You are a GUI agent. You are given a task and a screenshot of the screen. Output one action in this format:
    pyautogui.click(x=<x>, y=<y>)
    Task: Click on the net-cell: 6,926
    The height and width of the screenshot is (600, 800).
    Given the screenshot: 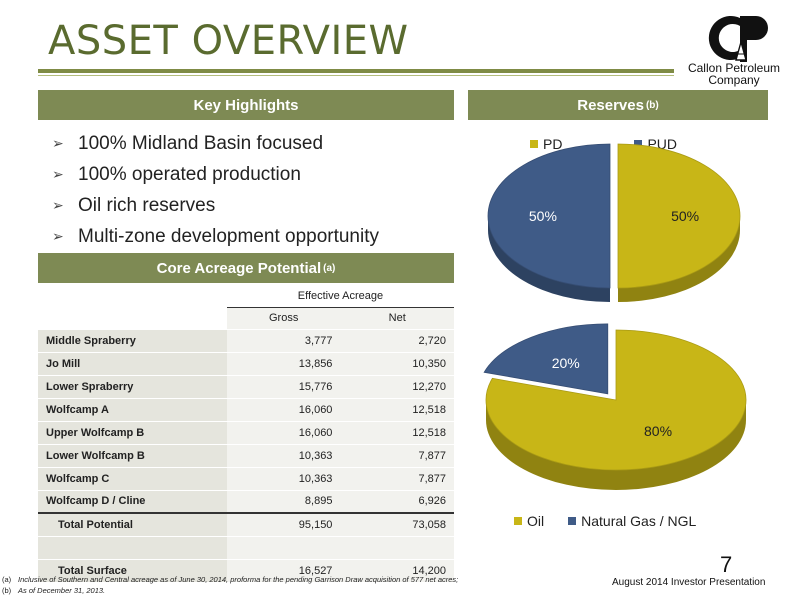 What is the action you would take?
    pyautogui.click(x=397, y=502)
    